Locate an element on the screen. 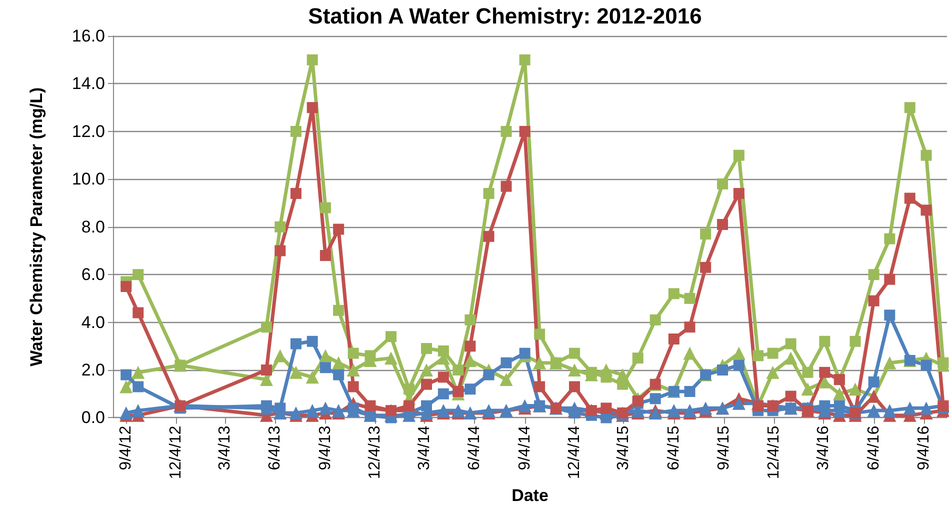  x-tick-label: 9/4/12 is located at coordinates (126, 448).